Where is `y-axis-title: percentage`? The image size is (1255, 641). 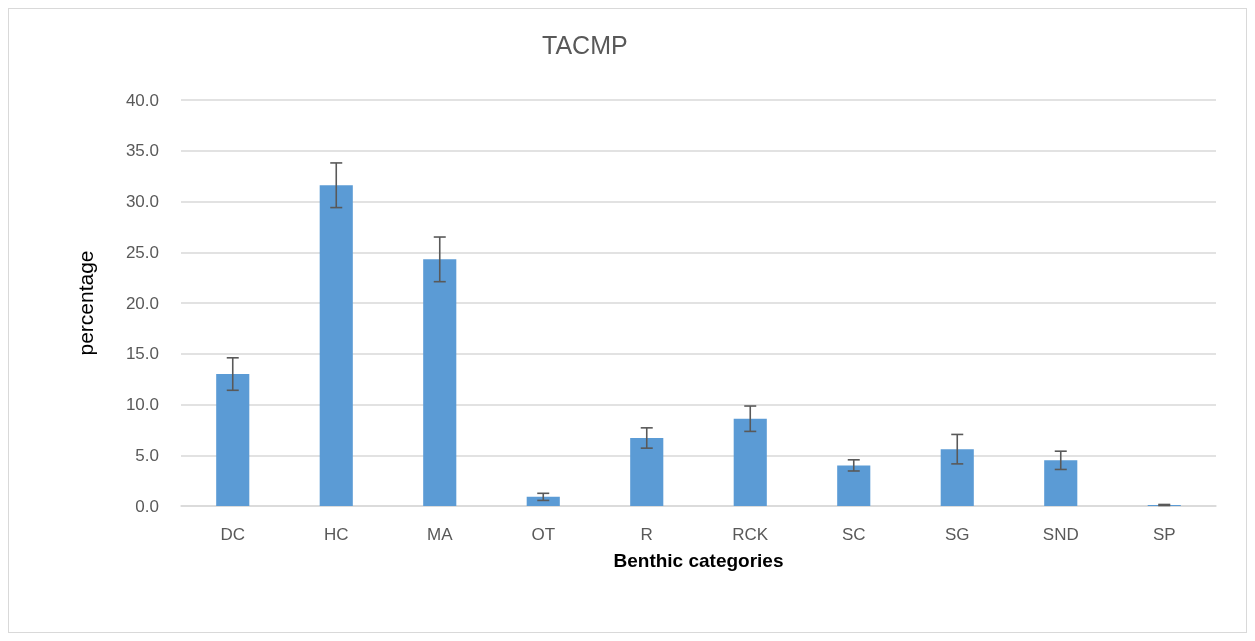
y-axis-title: percentage is located at coordinates (85, 303).